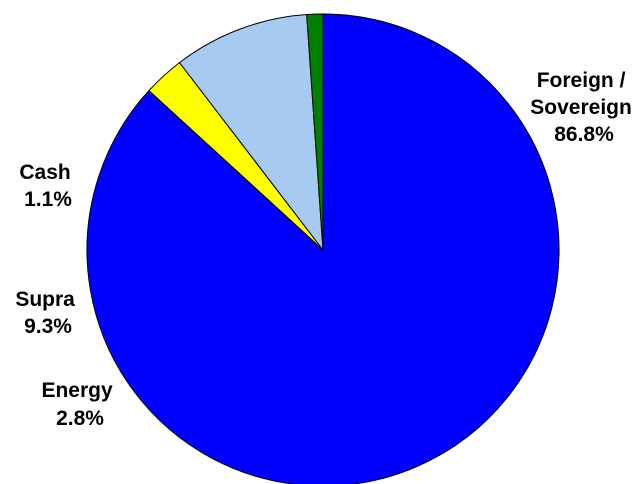 This screenshot has height=484, width=644. What do you see at coordinates (583, 107) in the screenshot?
I see `label-foreign-sovereign: Foreign / Sovereign 86.8%` at bounding box center [583, 107].